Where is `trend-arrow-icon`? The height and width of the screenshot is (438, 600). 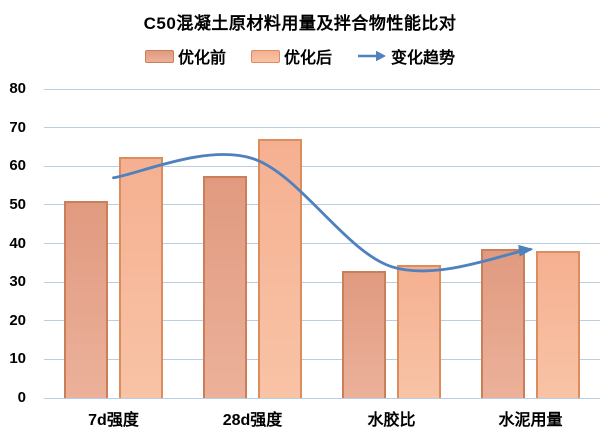 trend-arrow-icon is located at coordinates (372, 56).